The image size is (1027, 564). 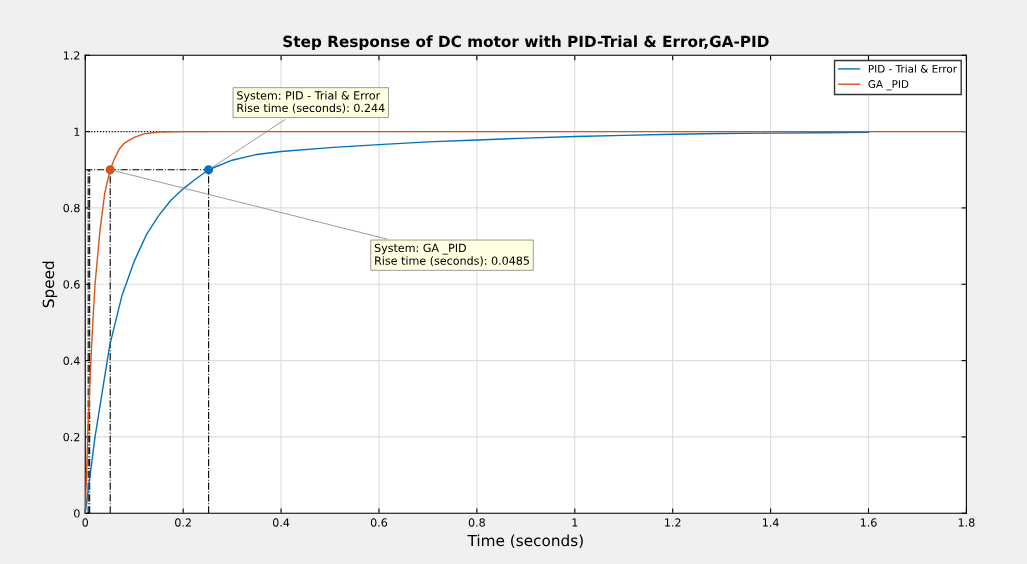 I want to click on y-tick-label: 1, so click(x=77, y=131).